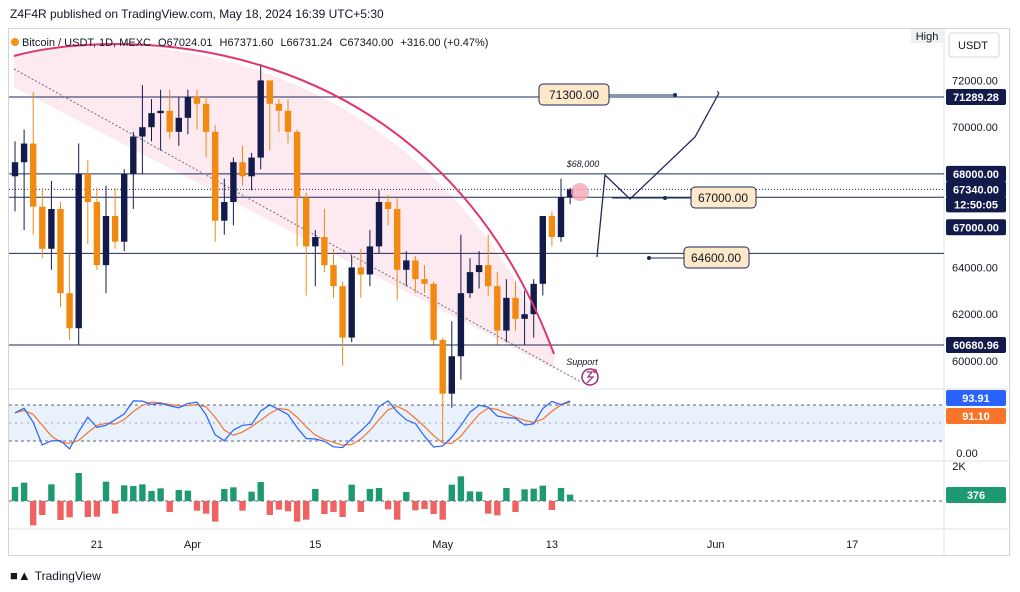 The height and width of the screenshot is (592, 1020). What do you see at coordinates (15, 42) in the screenshot?
I see `bitcoin-icon` at bounding box center [15, 42].